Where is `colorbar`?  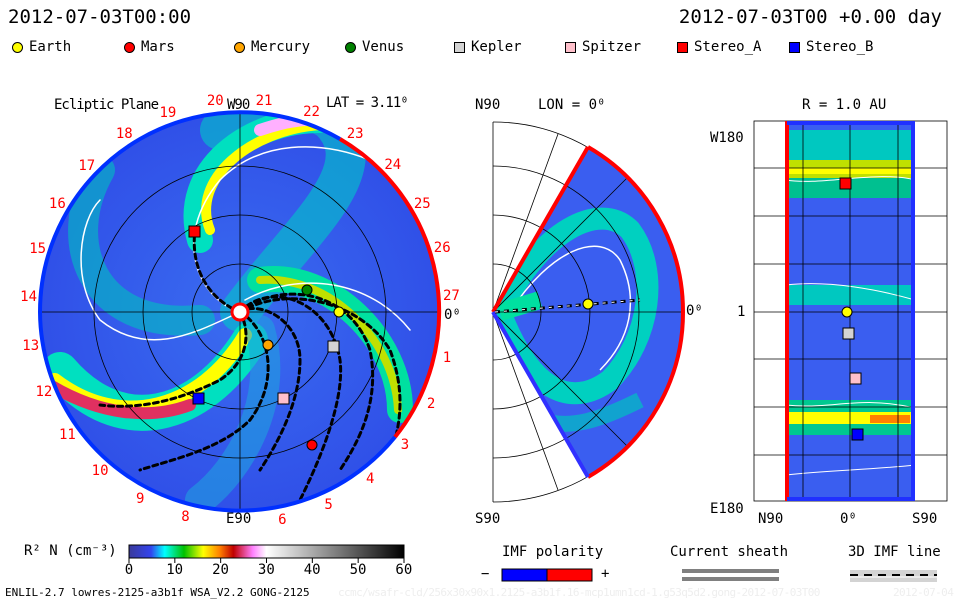 colorbar is located at coordinates (266, 551).